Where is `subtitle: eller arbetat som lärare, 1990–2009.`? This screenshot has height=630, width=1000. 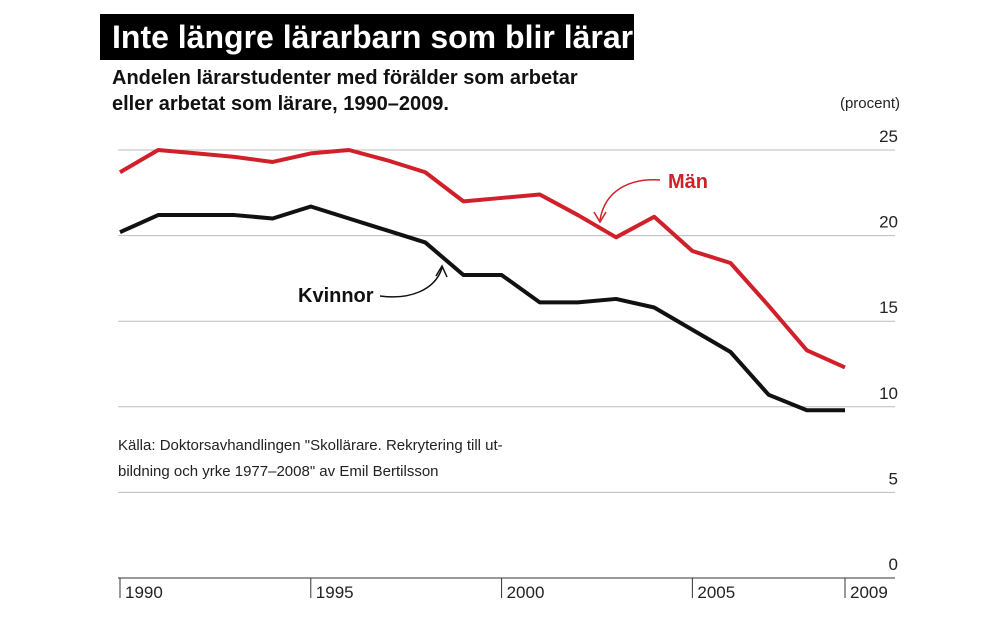 subtitle: eller arbetat som lärare, 1990–2009. is located at coordinates (280, 104).